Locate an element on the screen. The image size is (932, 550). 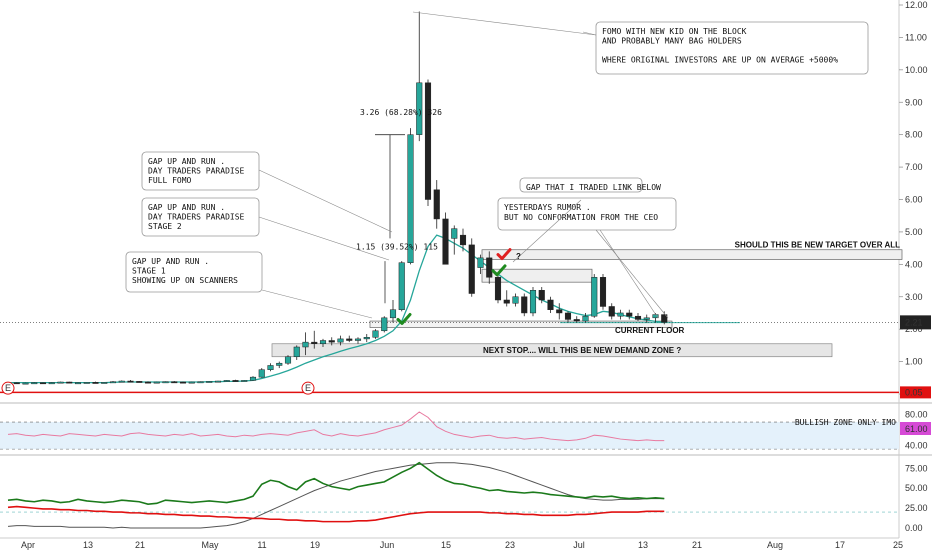
rsi-y-tick-label: 40.00 is located at coordinates (916, 445).